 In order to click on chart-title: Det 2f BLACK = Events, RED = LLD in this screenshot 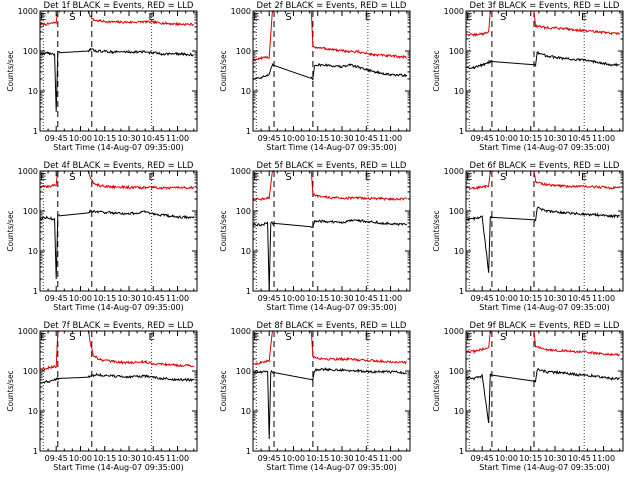, I will do `click(332, 6)`.